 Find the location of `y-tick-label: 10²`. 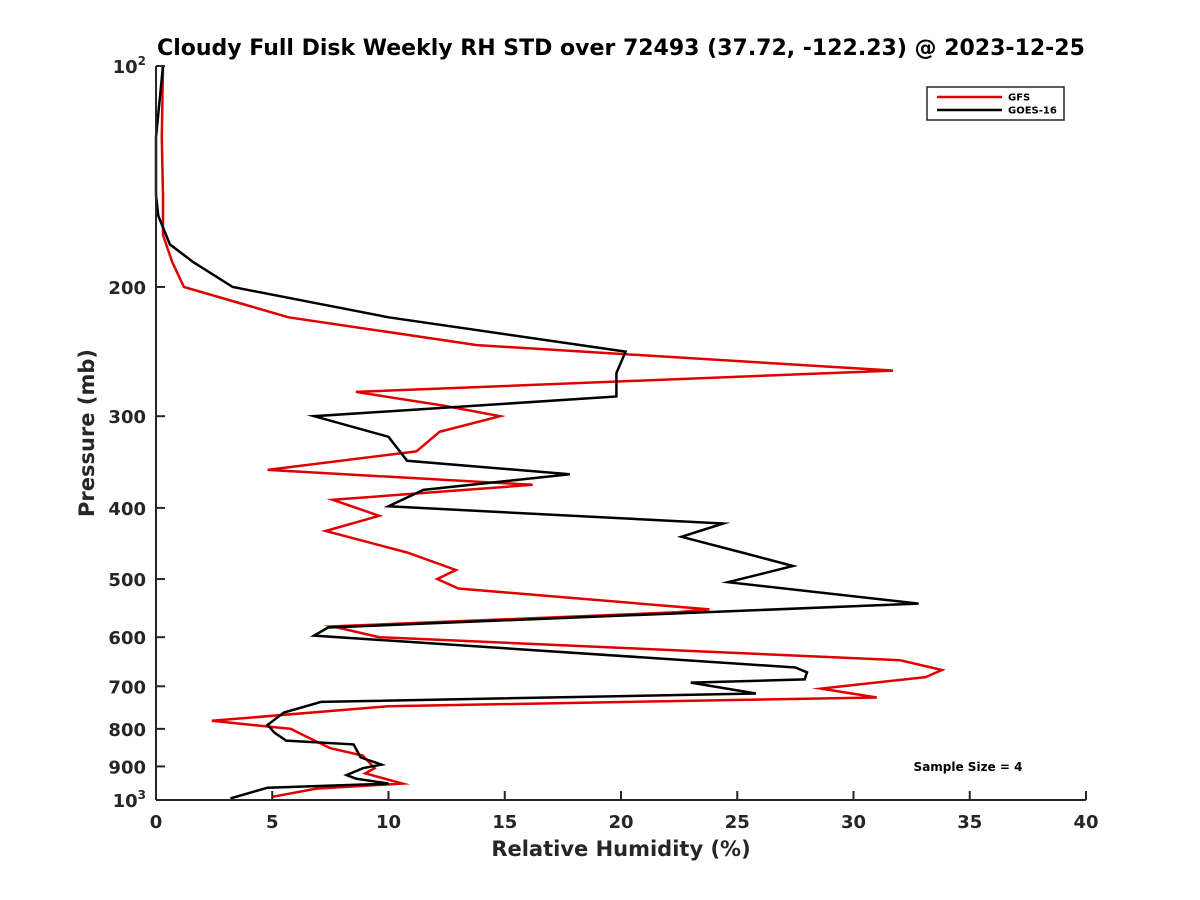

y-tick-label: 10² is located at coordinates (129, 66).